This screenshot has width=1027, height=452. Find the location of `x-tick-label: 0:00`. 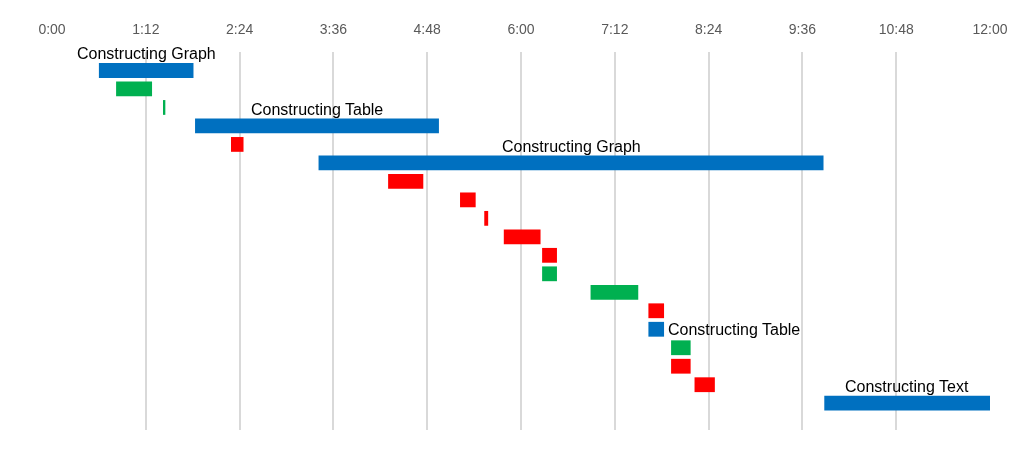

x-tick-label: 0:00 is located at coordinates (52, 29).